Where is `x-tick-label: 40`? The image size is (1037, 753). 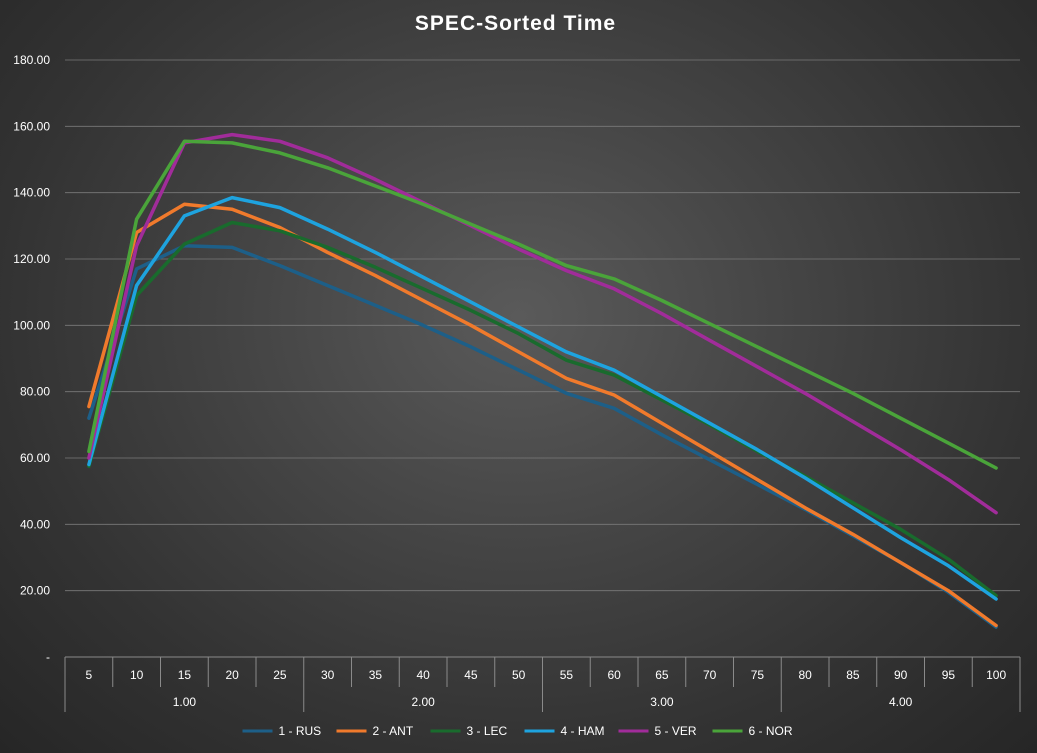 x-tick-label: 40 is located at coordinates (423, 675).